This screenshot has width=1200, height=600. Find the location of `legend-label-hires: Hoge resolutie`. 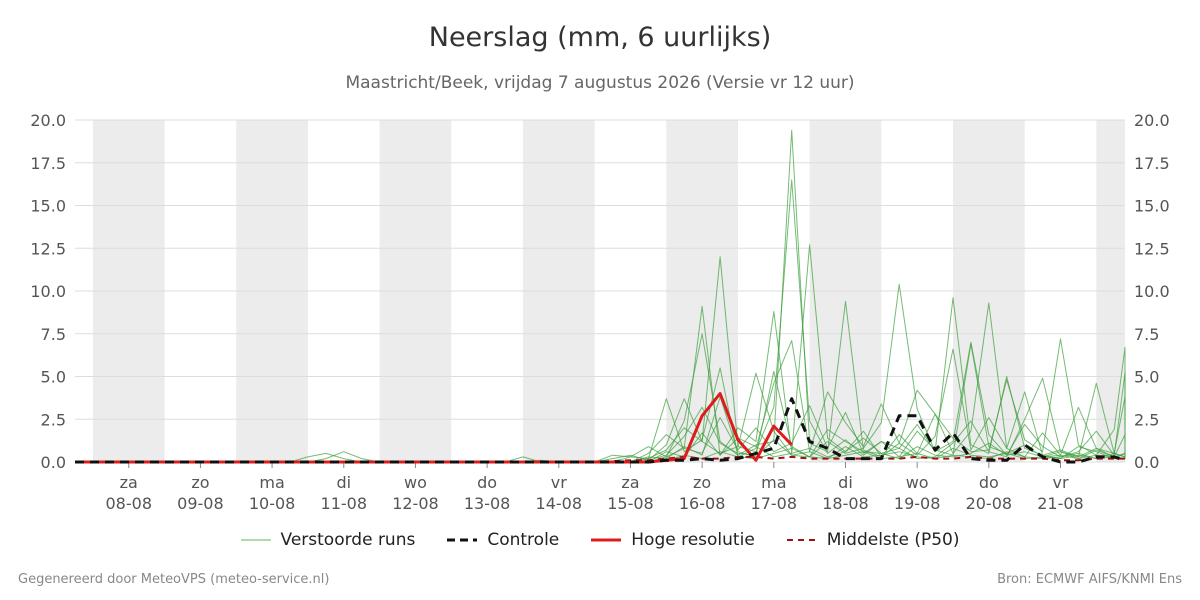

legend-label-hires: Hoge resolutie is located at coordinates (693, 540).